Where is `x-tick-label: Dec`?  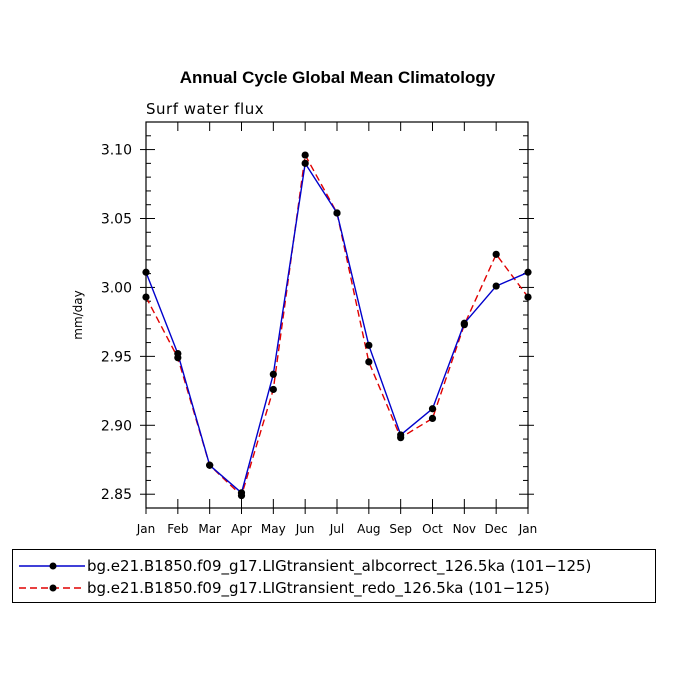 x-tick-label: Dec is located at coordinates (496, 529).